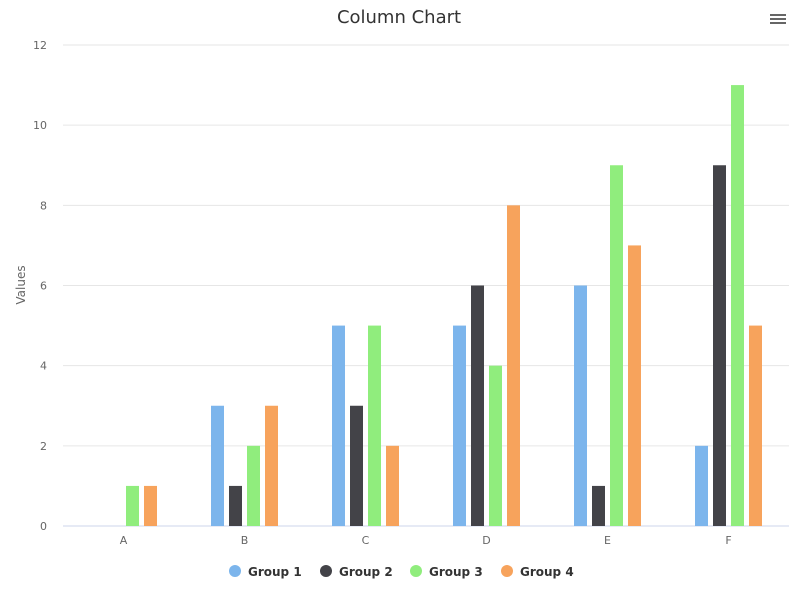 Image resolution: width=800 pixels, height=600 pixels. What do you see at coordinates (366, 540) in the screenshot?
I see `x-tick-label: C` at bounding box center [366, 540].